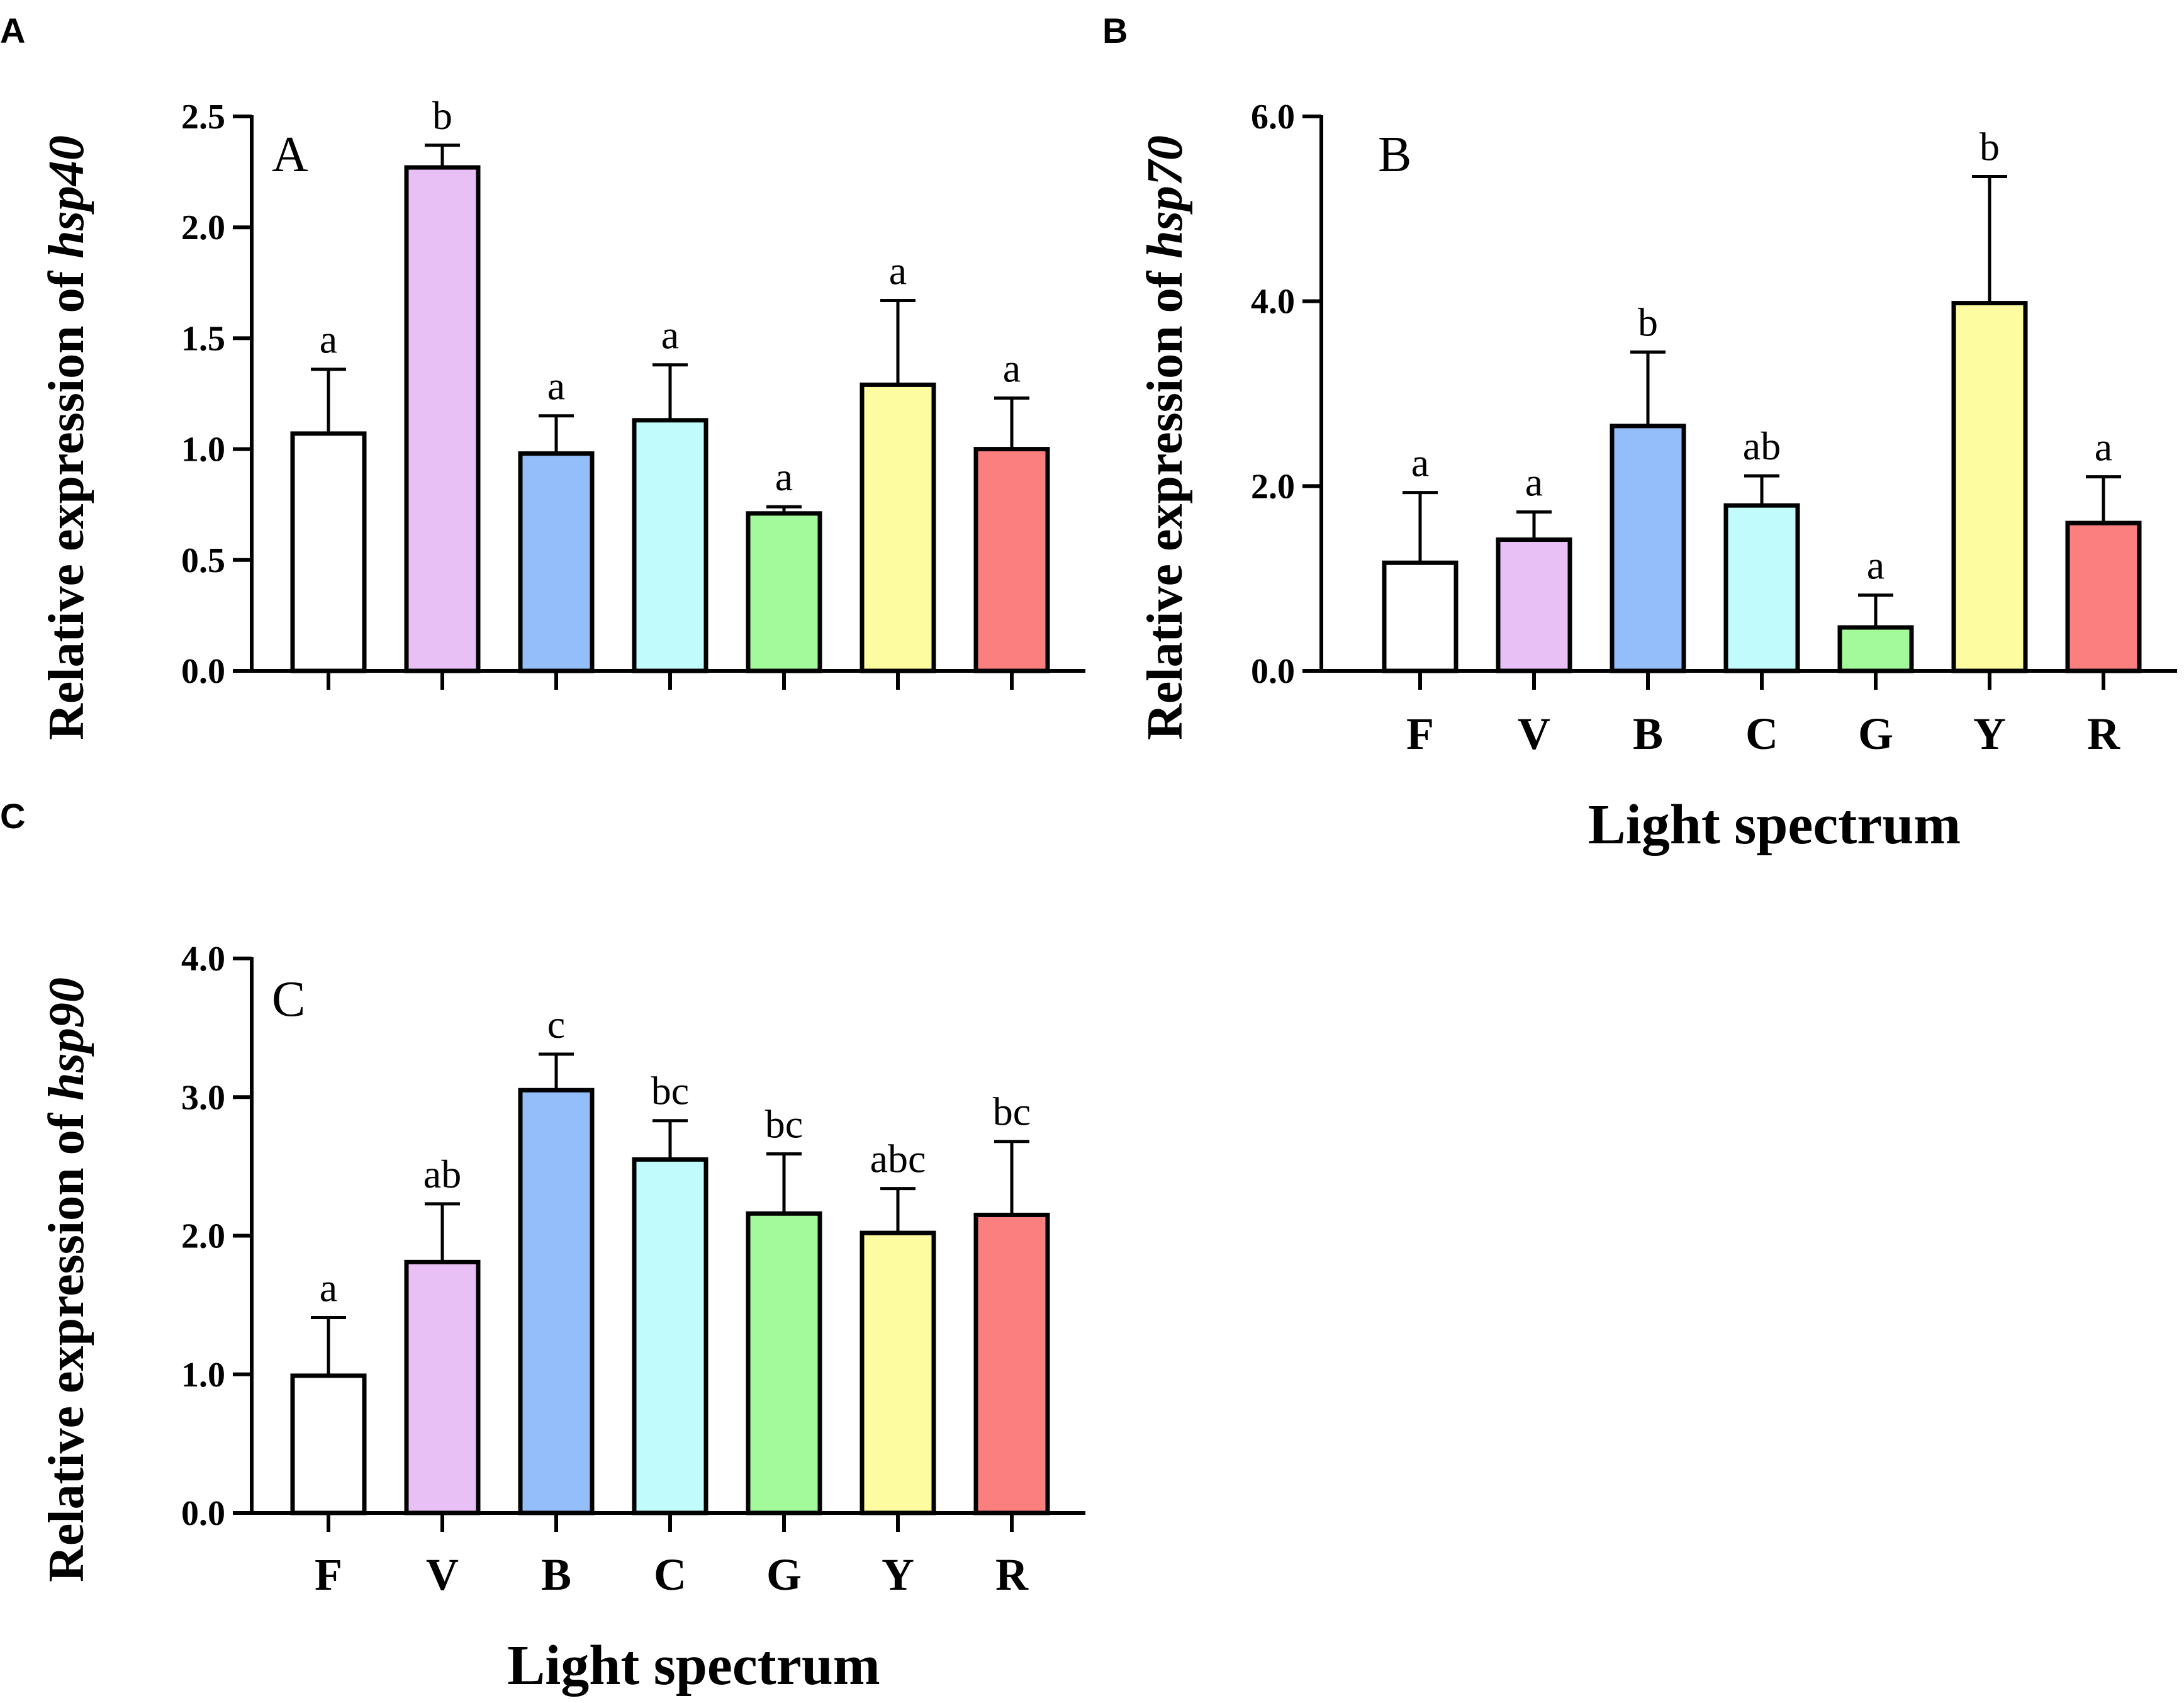 Image resolution: width=2184 pixels, height=1703 pixels. I want to click on significance-label: c, so click(556, 1025).